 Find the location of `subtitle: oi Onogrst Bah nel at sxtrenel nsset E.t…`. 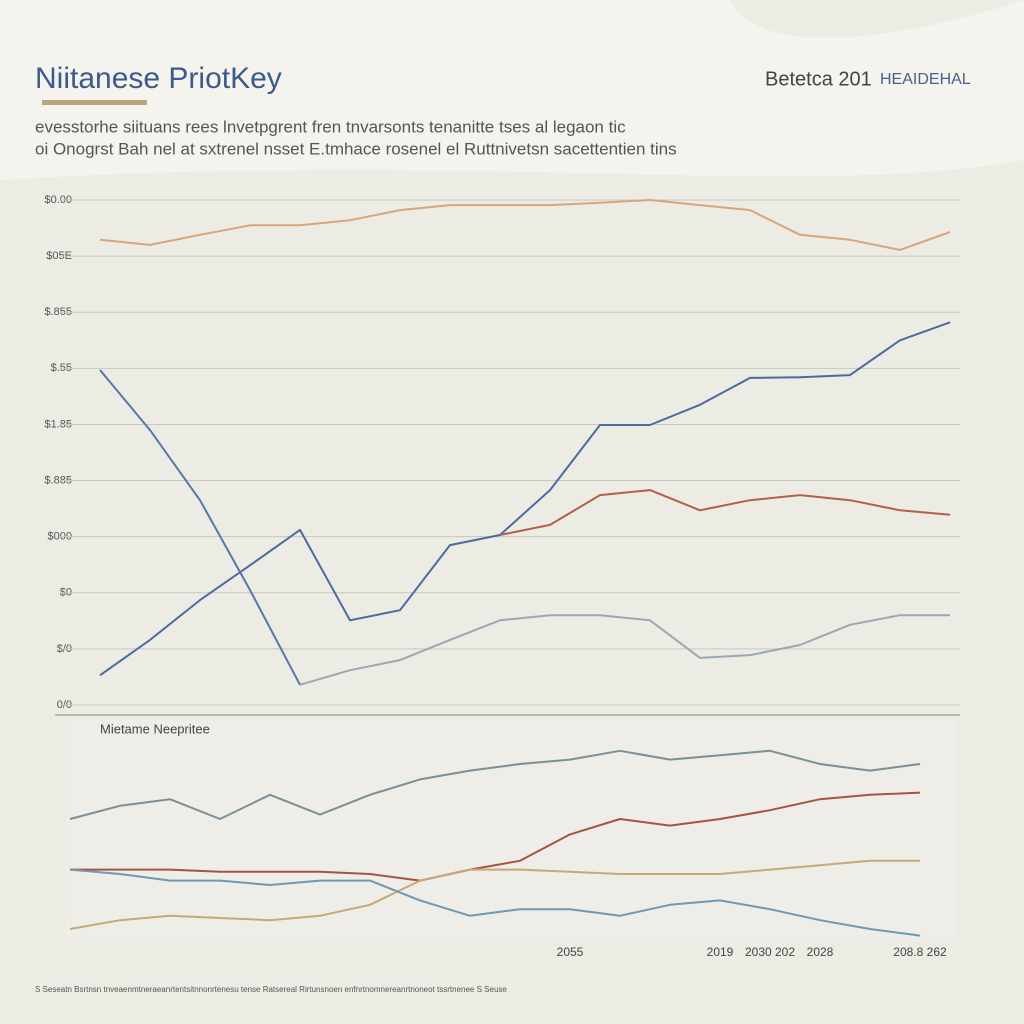

subtitle: oi Onogrst Bah nel at sxtrenel nsset E.t… is located at coordinates (356, 148).